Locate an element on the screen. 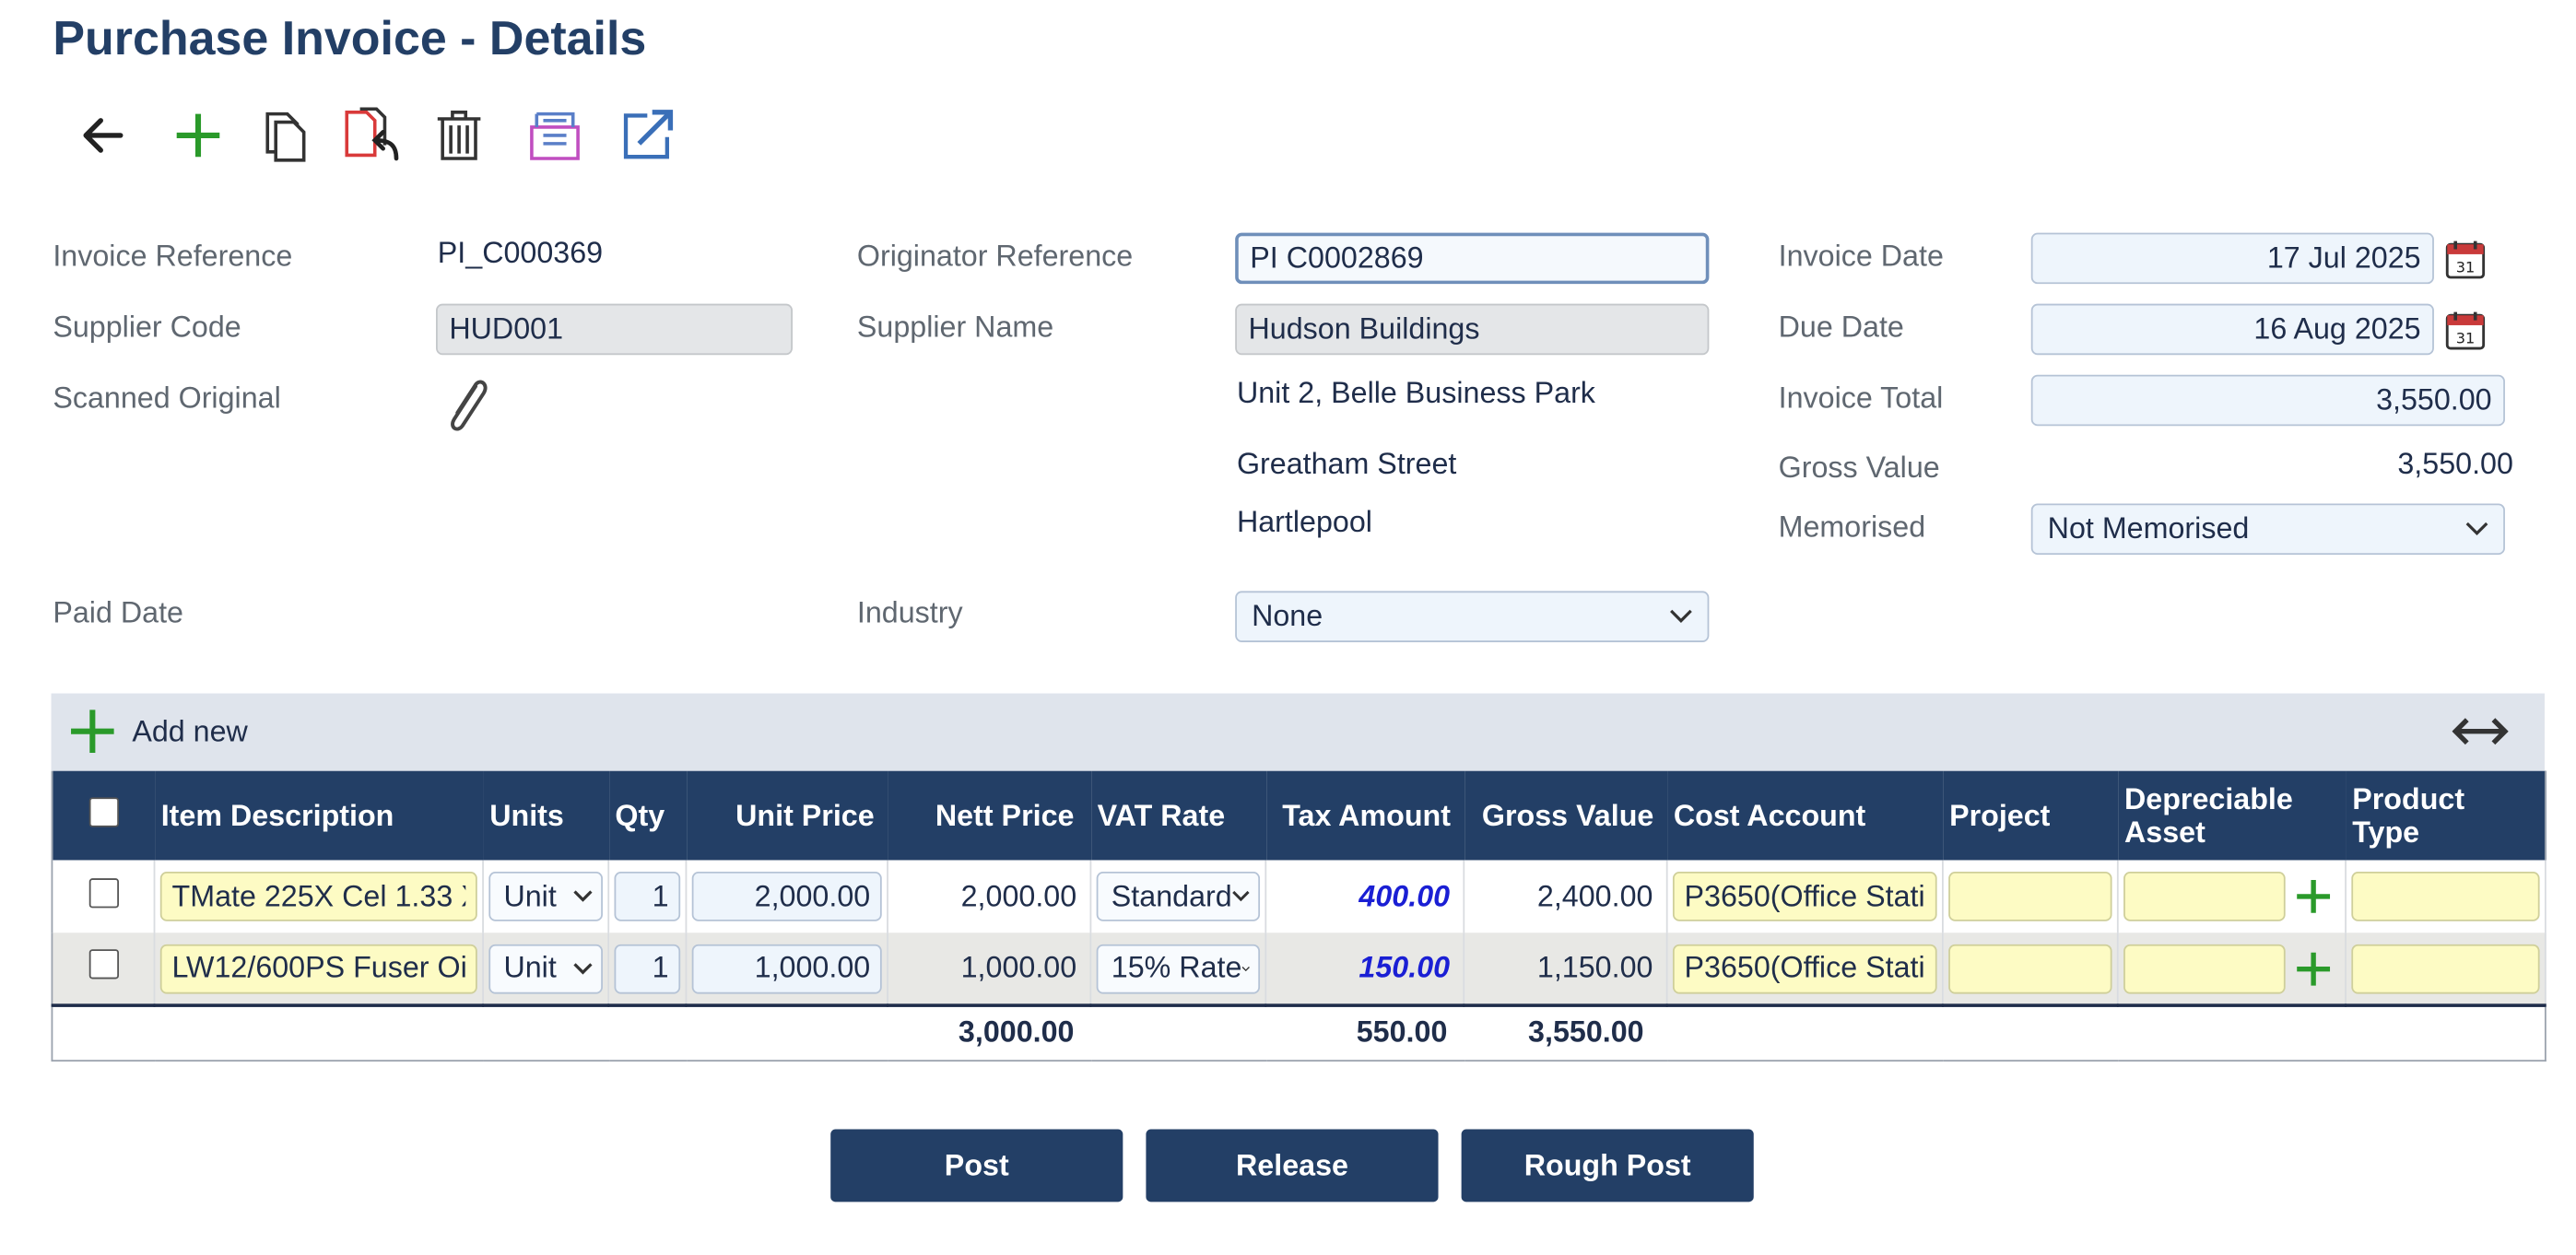 The image size is (2576, 1255). paperclip-icon is located at coordinates (468, 408).